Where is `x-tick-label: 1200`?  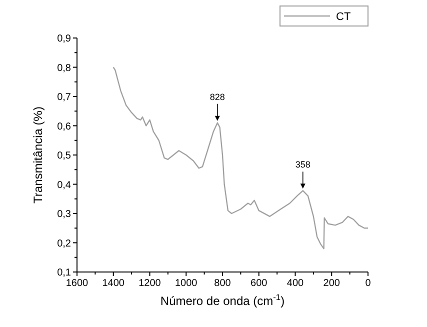 x-tick-label: 1200 is located at coordinates (150, 283).